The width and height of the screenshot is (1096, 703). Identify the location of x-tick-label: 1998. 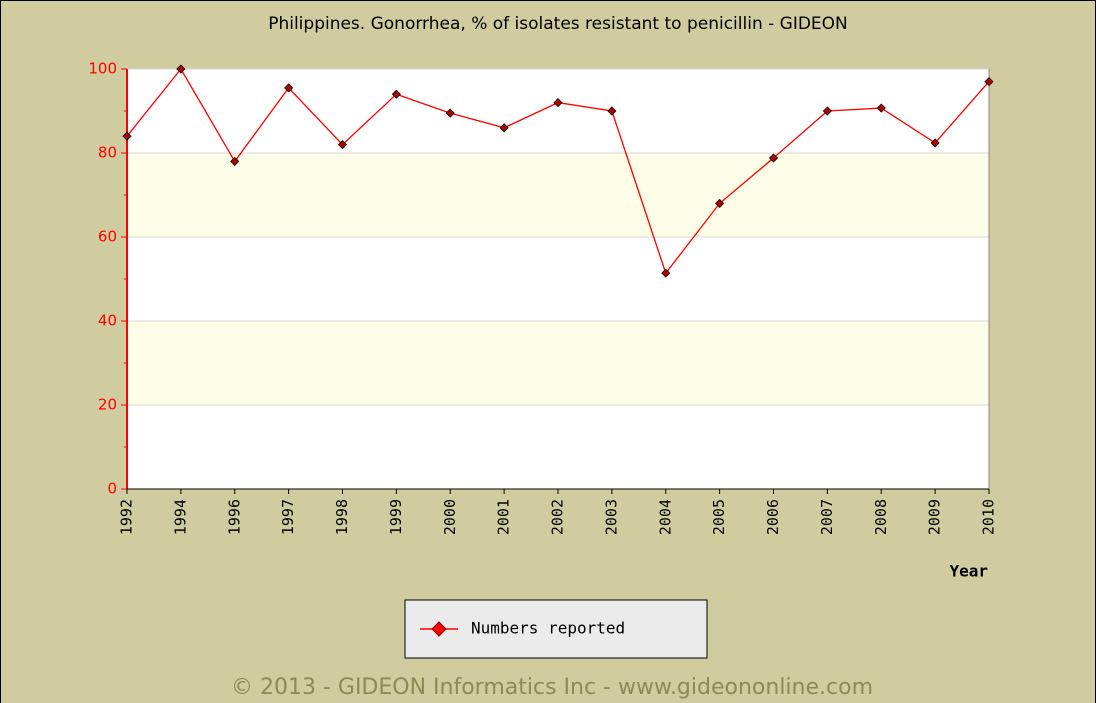
(342, 517).